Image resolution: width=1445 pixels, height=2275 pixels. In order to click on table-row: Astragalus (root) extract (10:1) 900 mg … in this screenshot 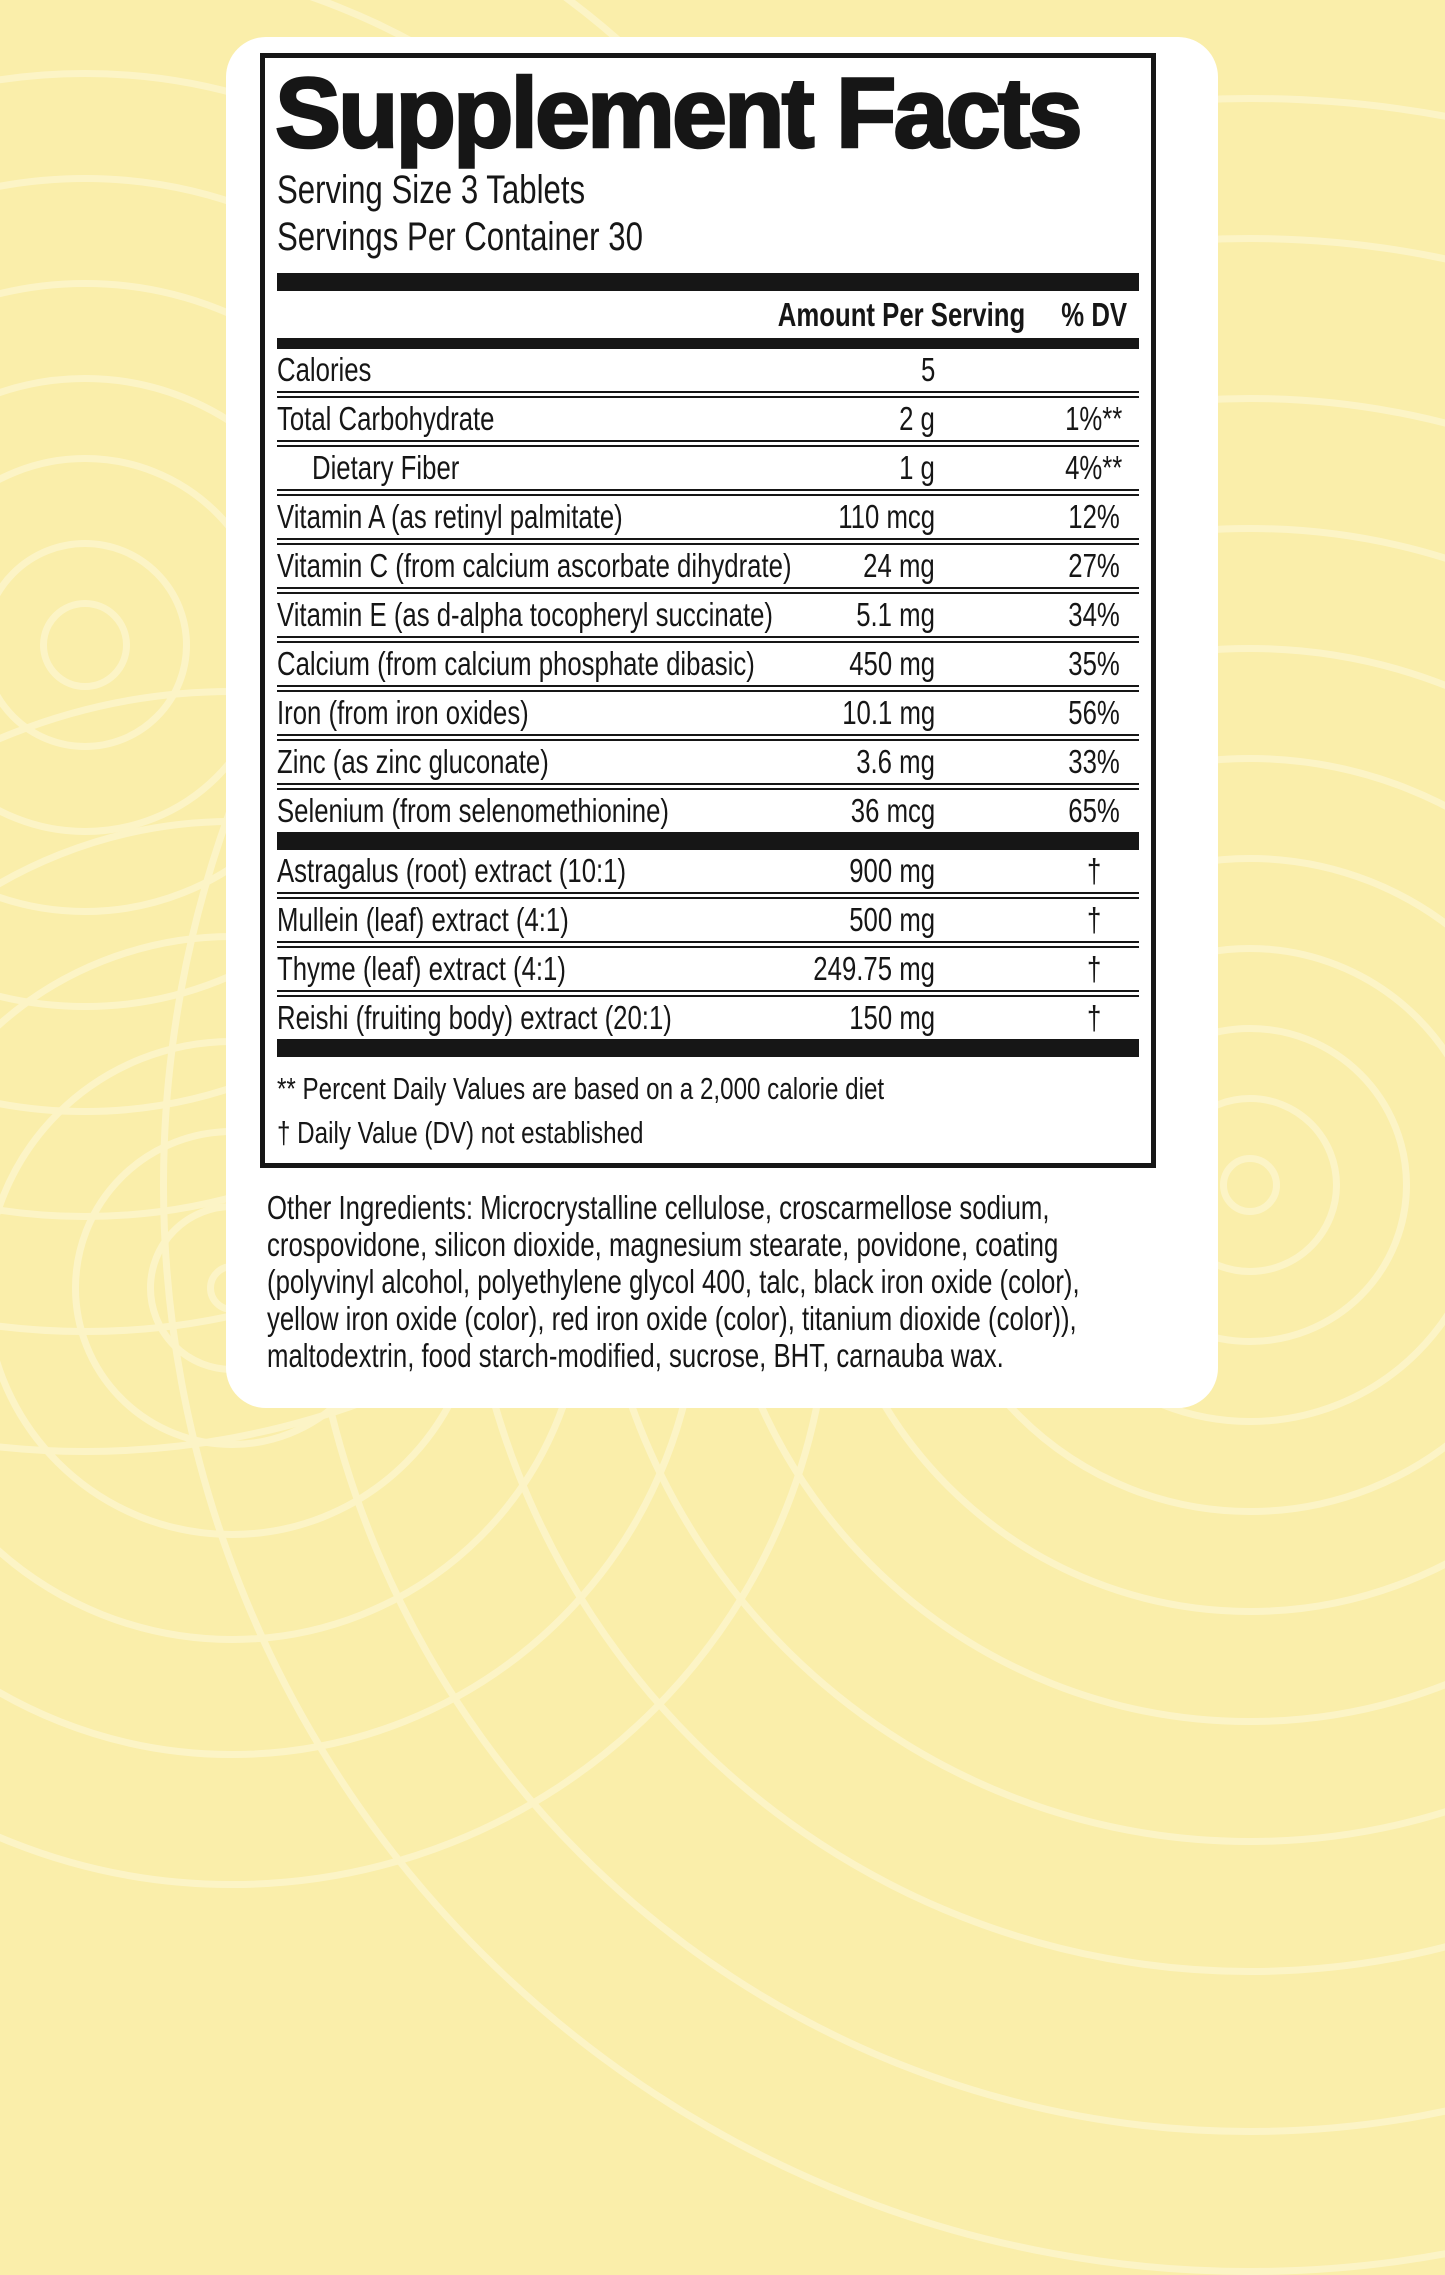, I will do `click(708, 871)`.